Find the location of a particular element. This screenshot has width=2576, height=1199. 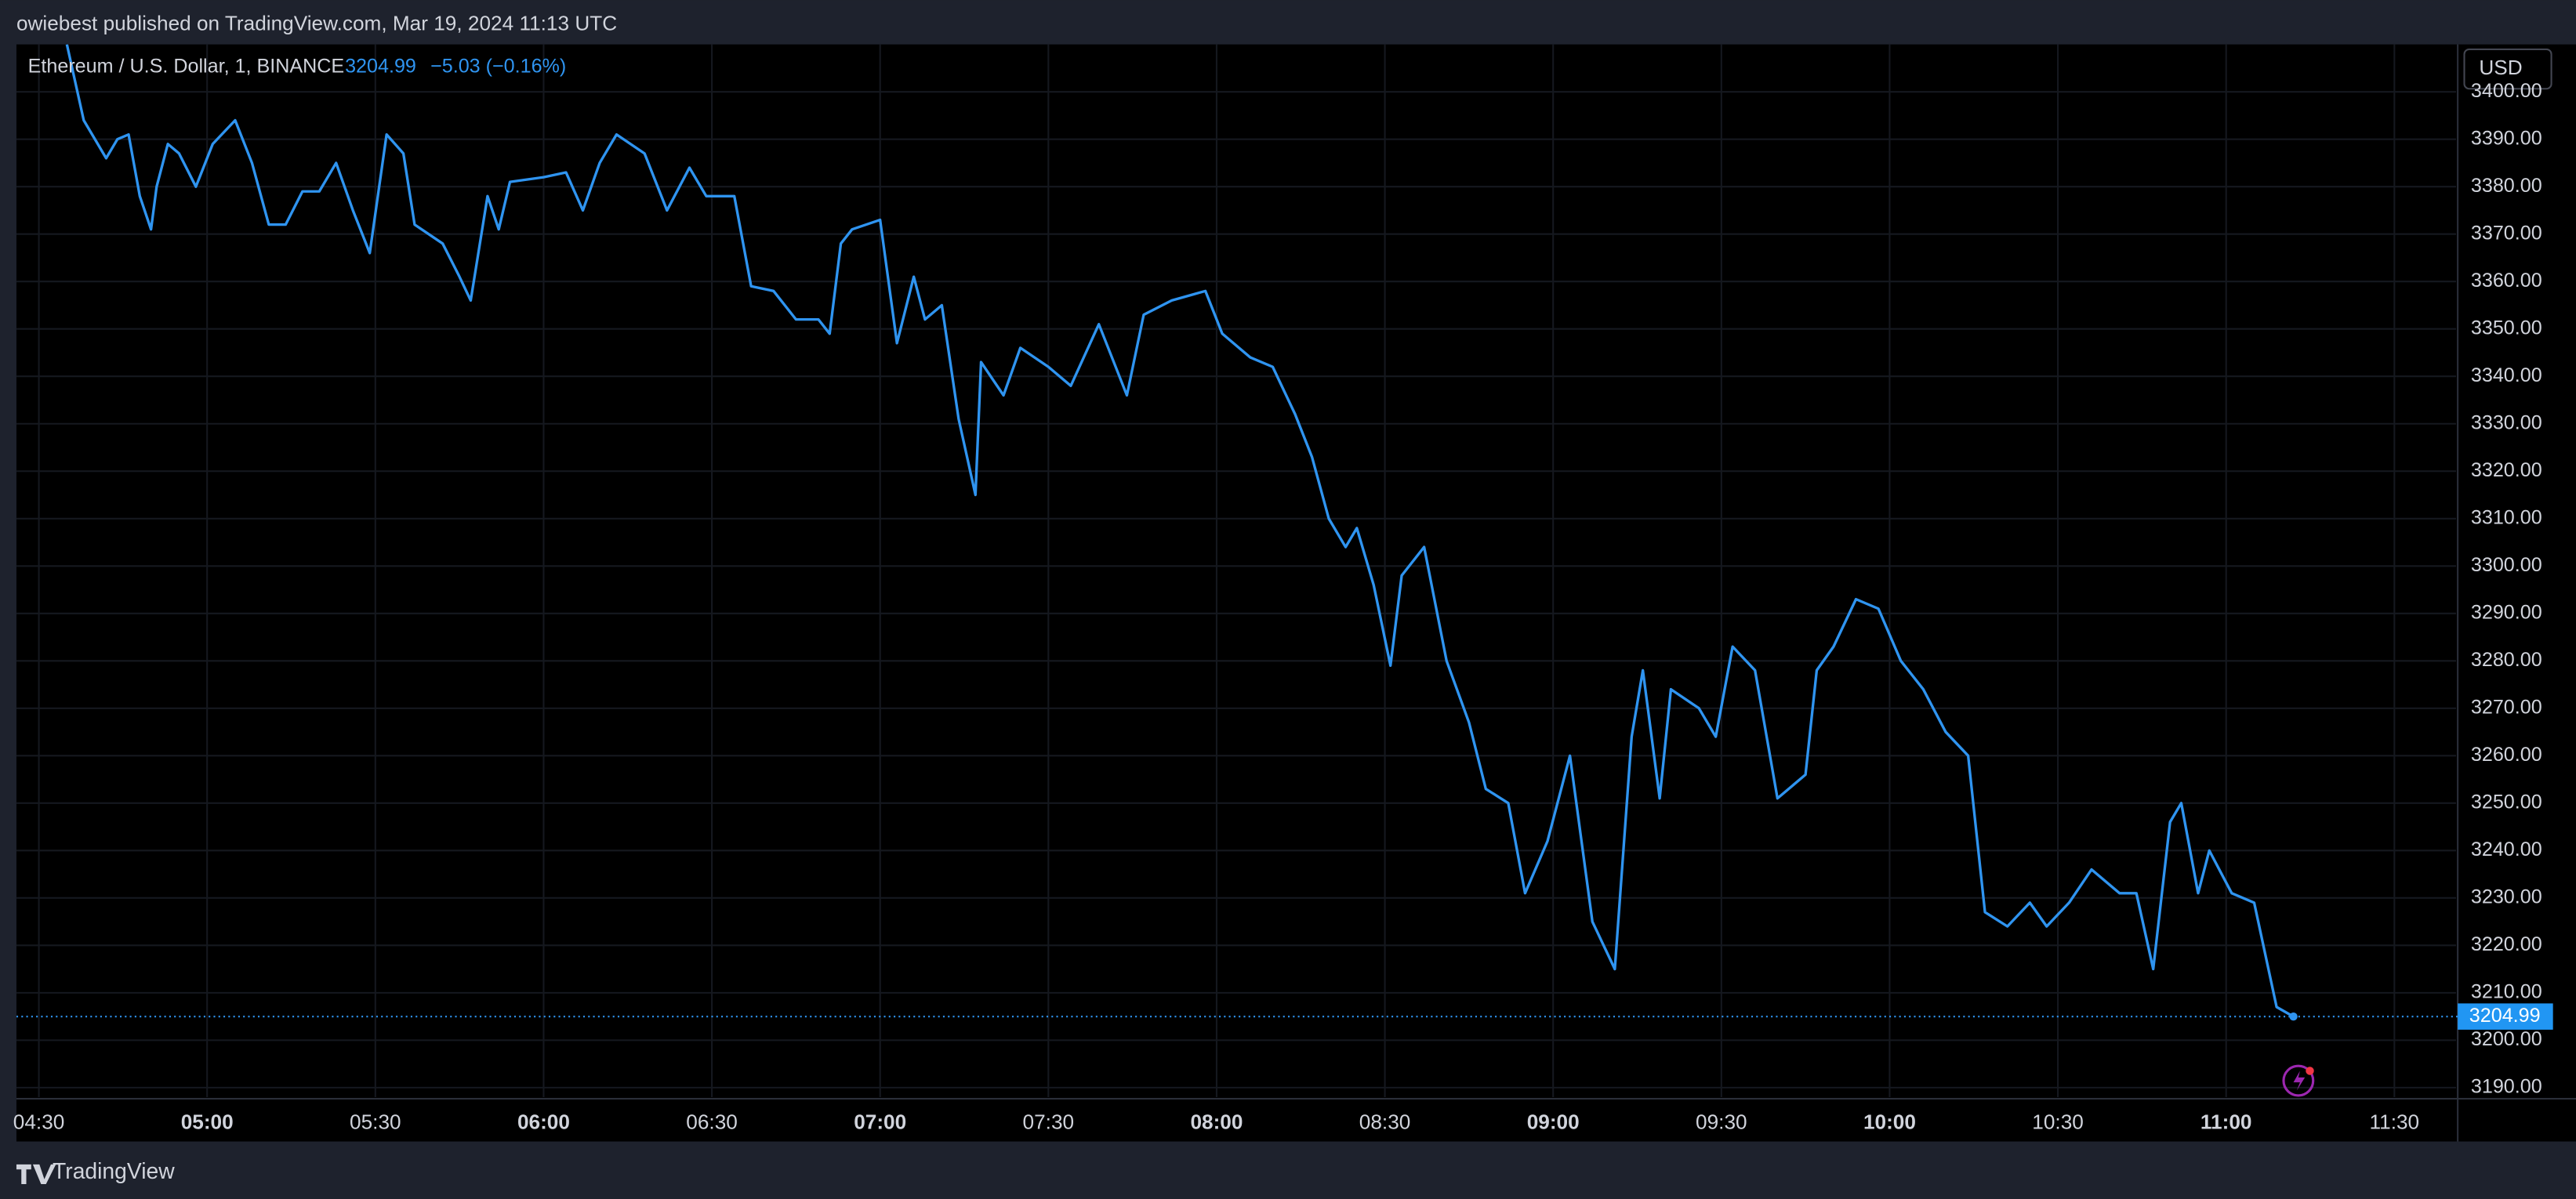

y-tick-label: 3290.00 is located at coordinates (2506, 612).